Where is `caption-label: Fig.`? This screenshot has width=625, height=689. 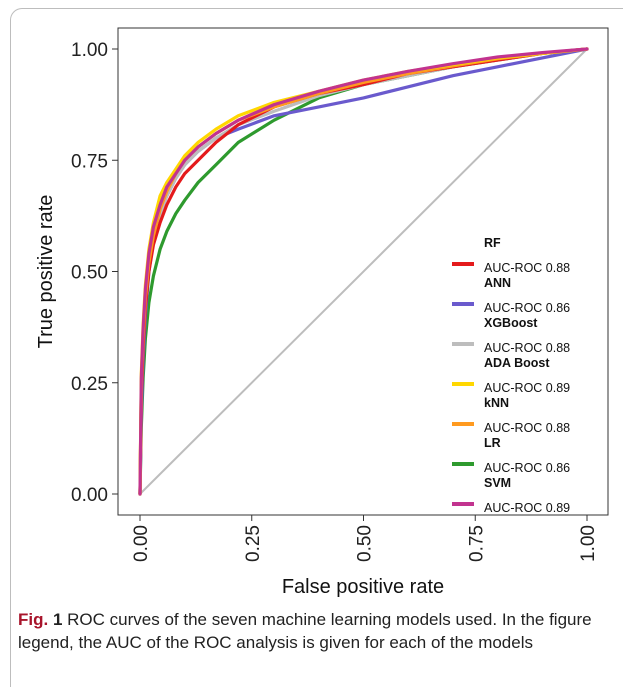
caption-label: Fig. is located at coordinates (33, 619).